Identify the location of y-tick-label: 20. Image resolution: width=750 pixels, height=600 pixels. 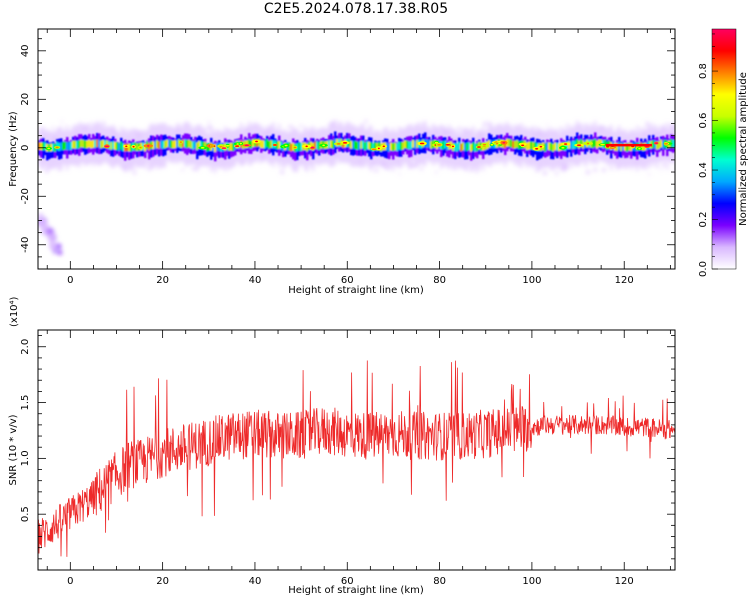
(25, 99).